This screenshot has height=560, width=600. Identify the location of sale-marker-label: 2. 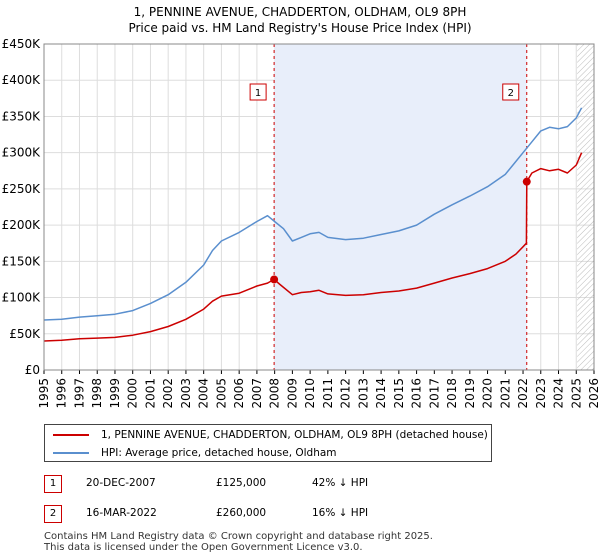
(511, 93).